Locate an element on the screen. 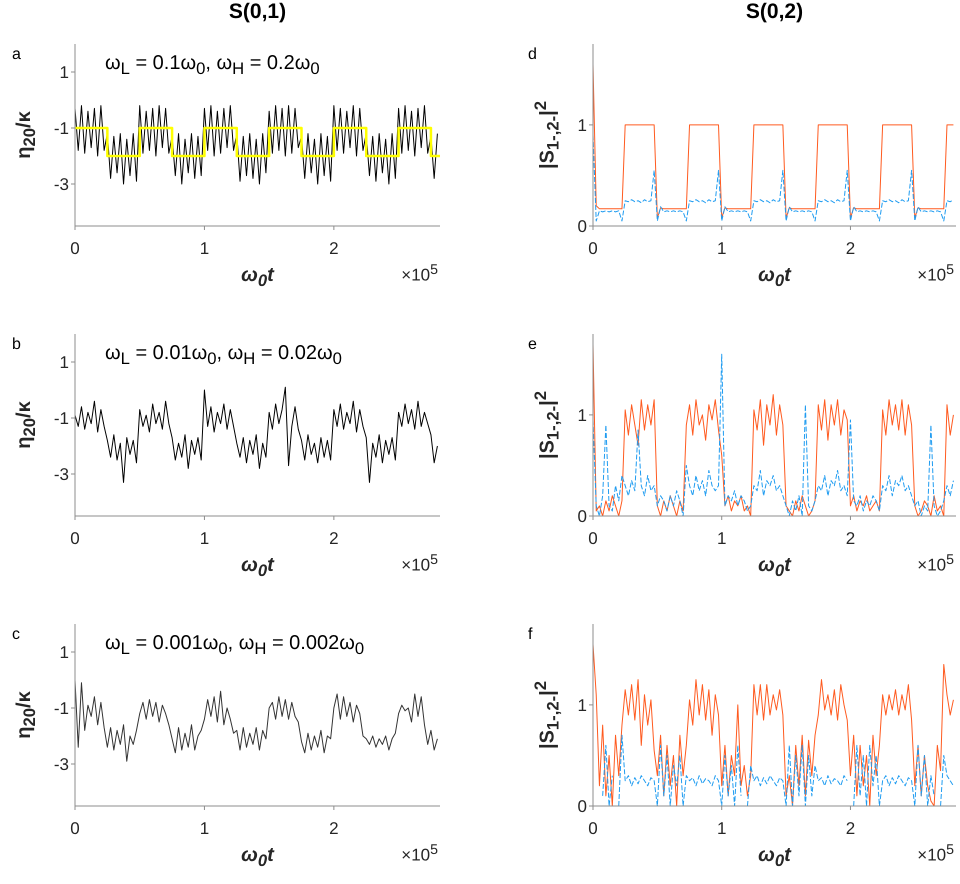 The image size is (960, 884). text: e is located at coordinates (532, 345).